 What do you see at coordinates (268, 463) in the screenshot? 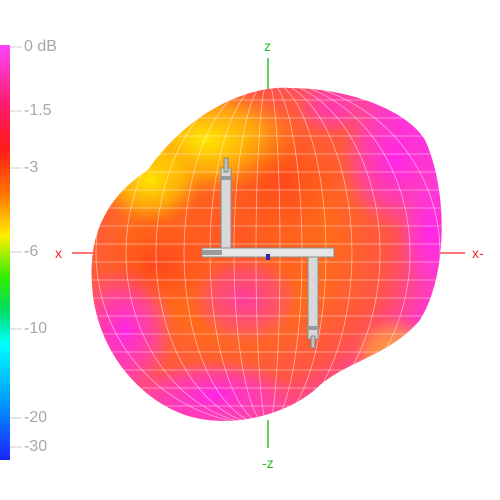
I see `axis-label-minus-z: -z` at bounding box center [268, 463].